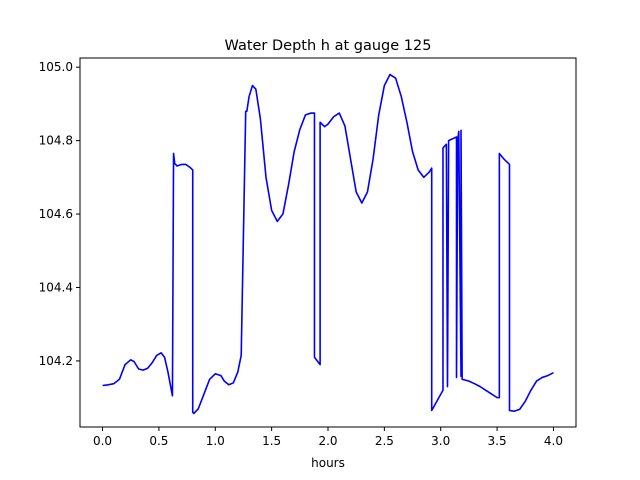 The image size is (640, 480). What do you see at coordinates (497, 441) in the screenshot?
I see `x-tick-label: 3.5` at bounding box center [497, 441].